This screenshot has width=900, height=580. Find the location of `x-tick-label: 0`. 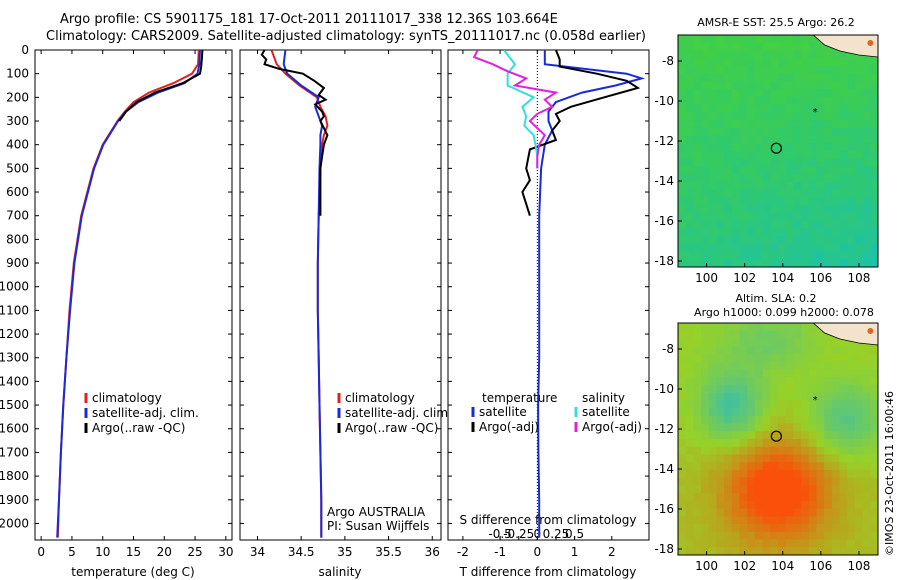

x-tick-label: 0 is located at coordinates (538, 552).